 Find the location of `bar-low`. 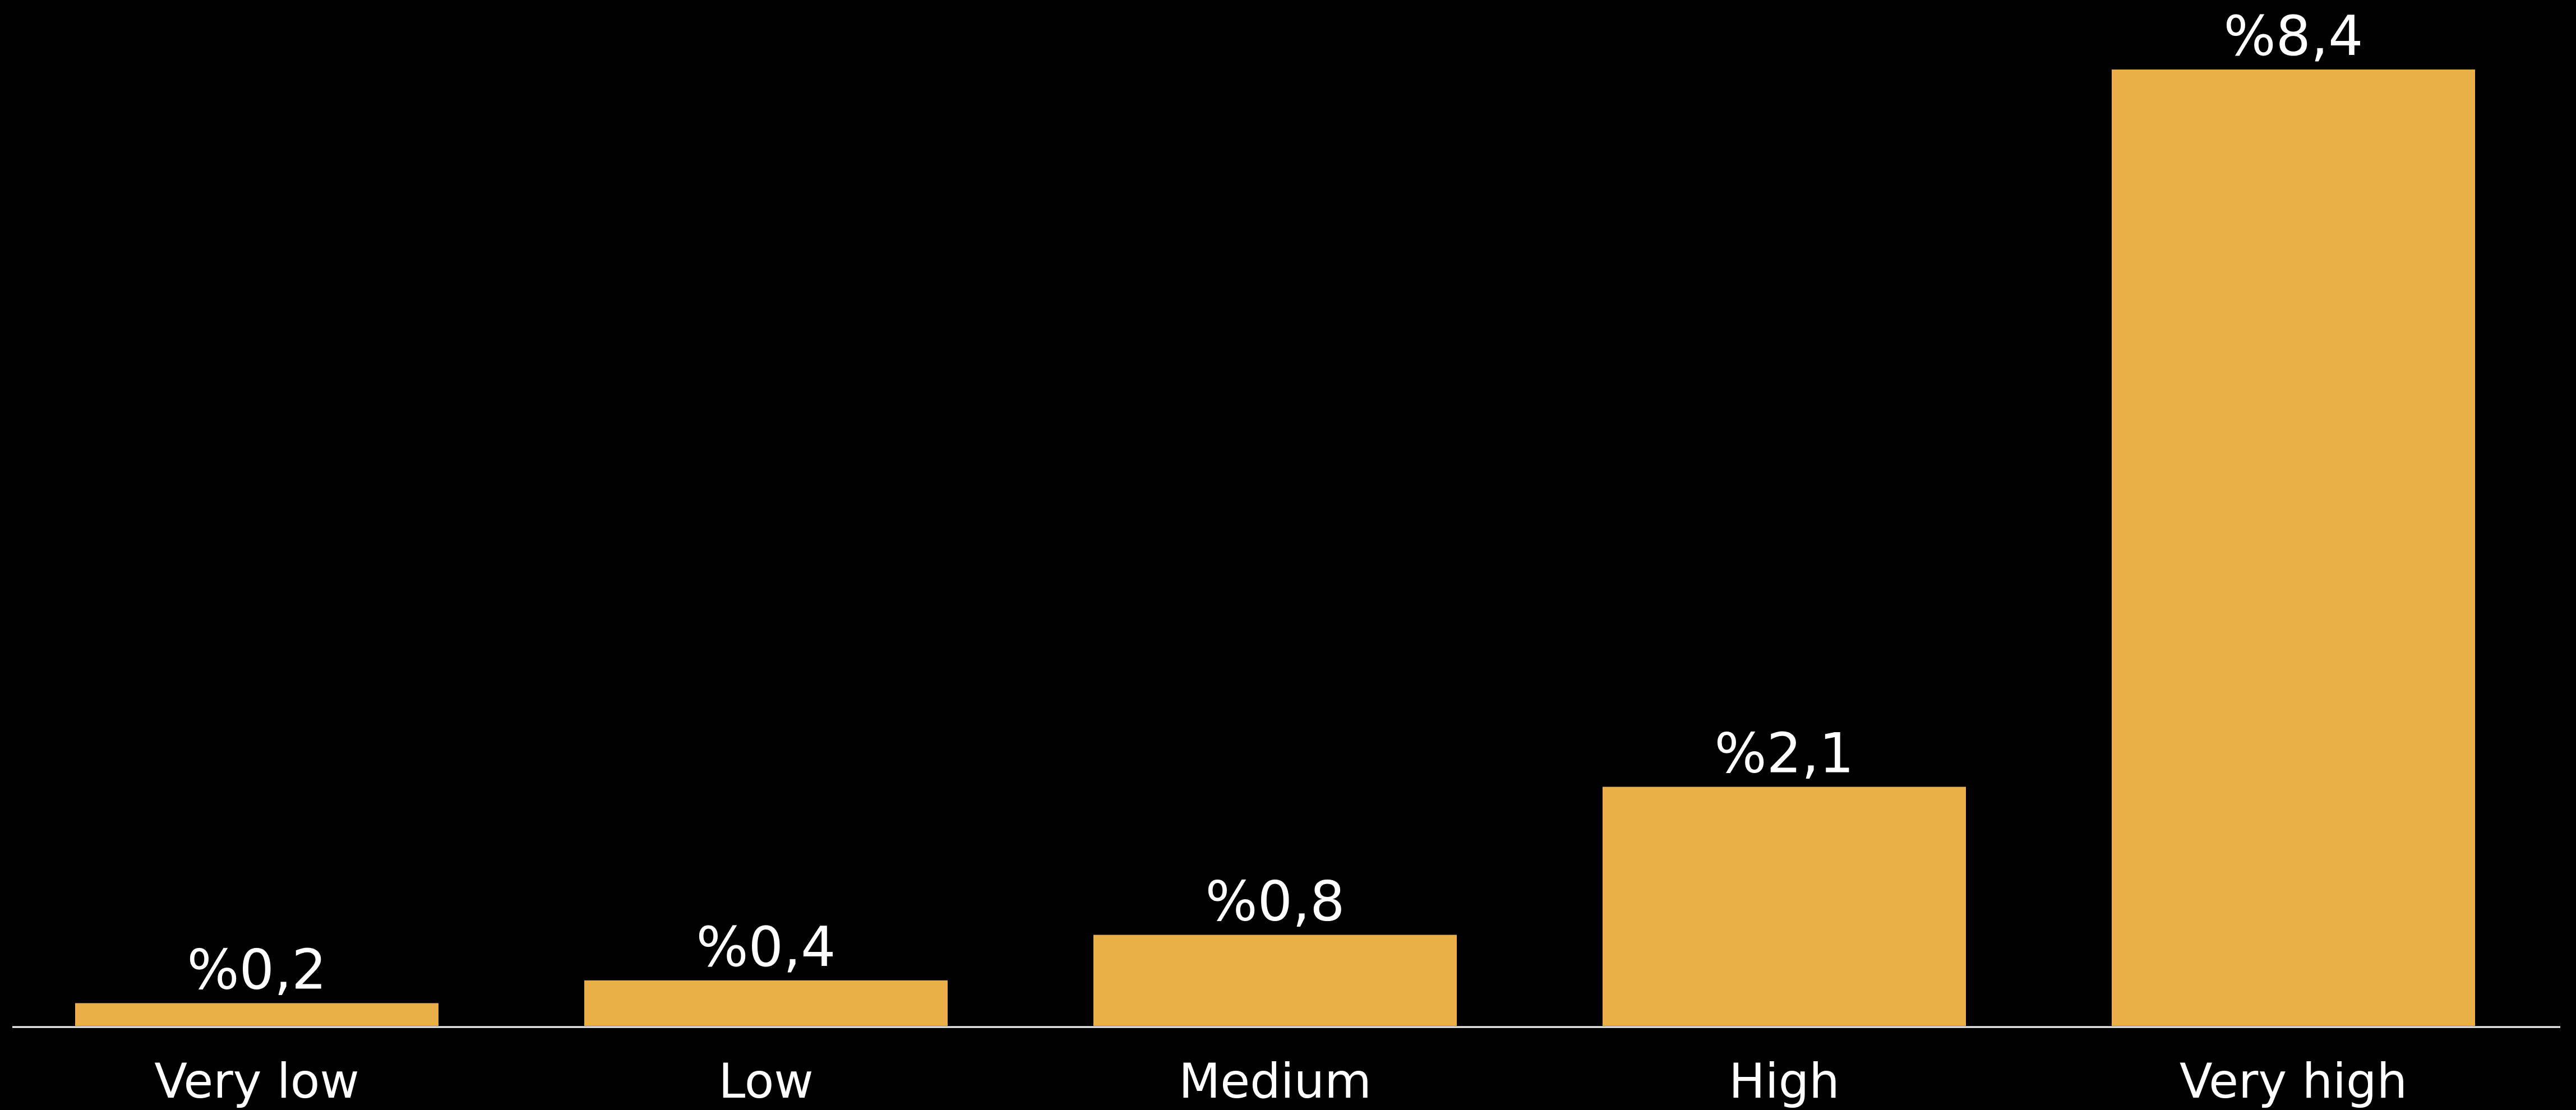

bar-low is located at coordinates (766, 1003).